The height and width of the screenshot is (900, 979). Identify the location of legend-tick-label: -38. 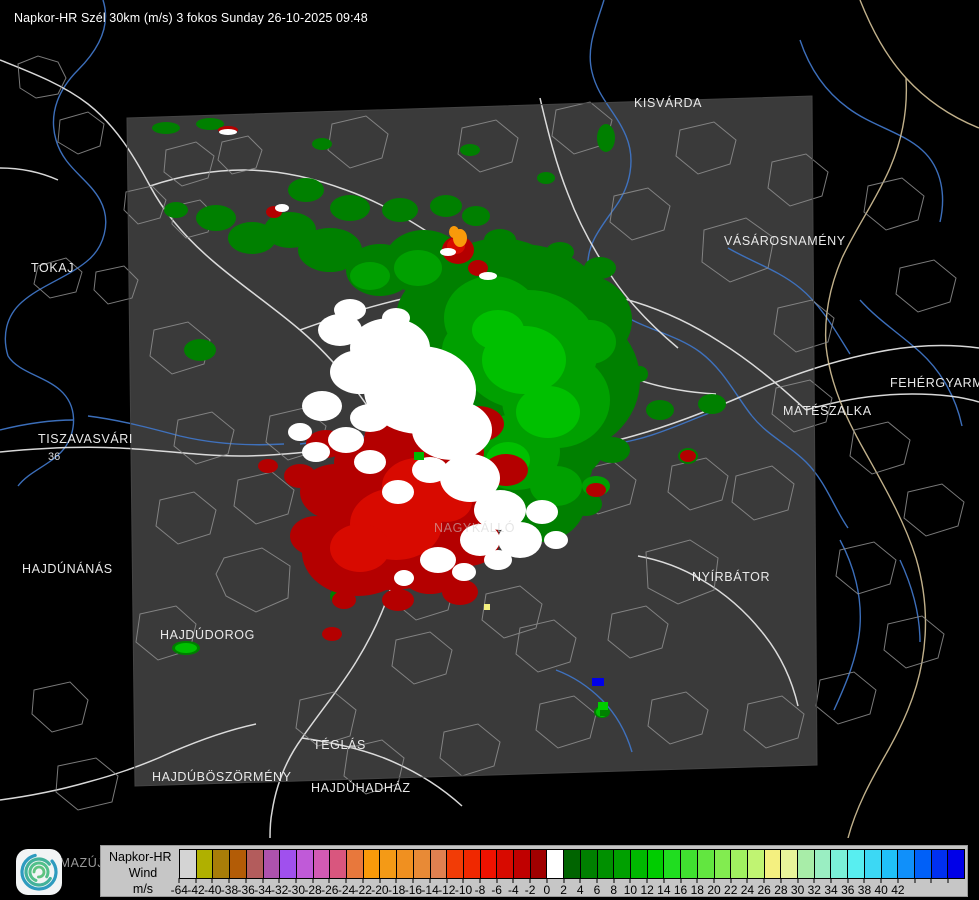
(229, 890).